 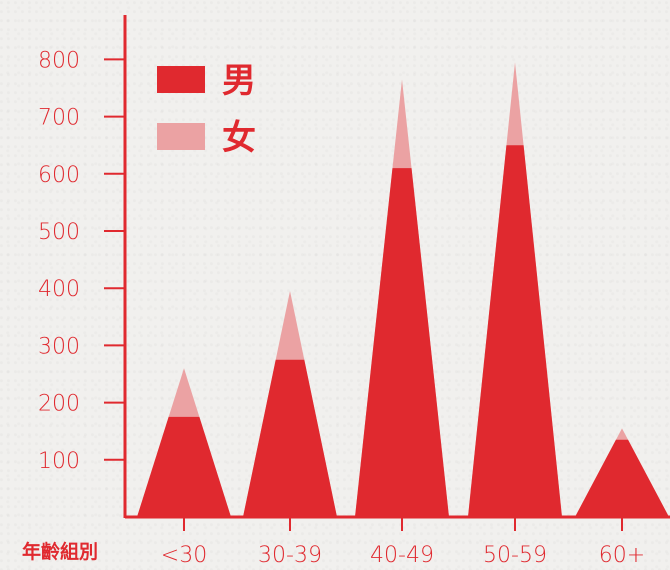 What do you see at coordinates (81, 261) in the screenshot?
I see `y-ticks-layer: 100 200 300 400 500 600 700 800` at bounding box center [81, 261].